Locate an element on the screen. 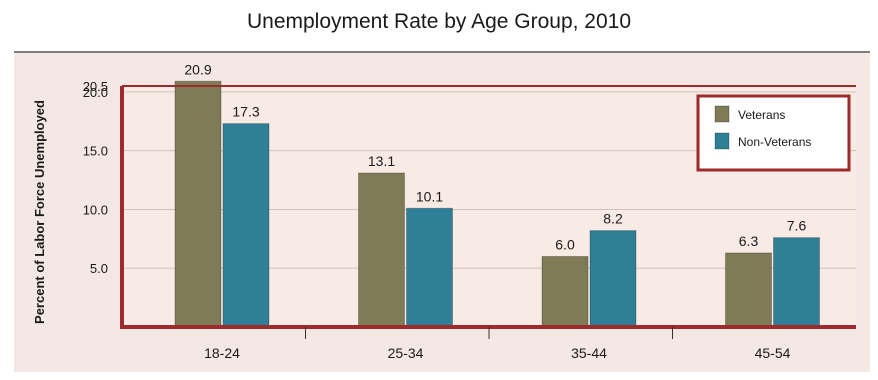 The height and width of the screenshot is (380, 878). x-axis-categories: 18-24 25-34 35-44 45-54 is located at coordinates (497, 353).